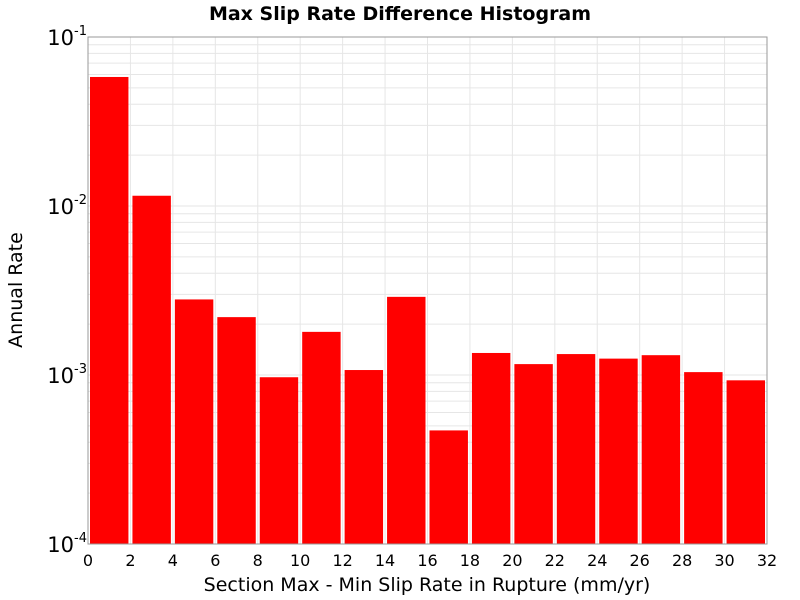 The height and width of the screenshot is (600, 800). Describe the element at coordinates (258, 560) in the screenshot. I see `x-tick-label: 8` at that location.